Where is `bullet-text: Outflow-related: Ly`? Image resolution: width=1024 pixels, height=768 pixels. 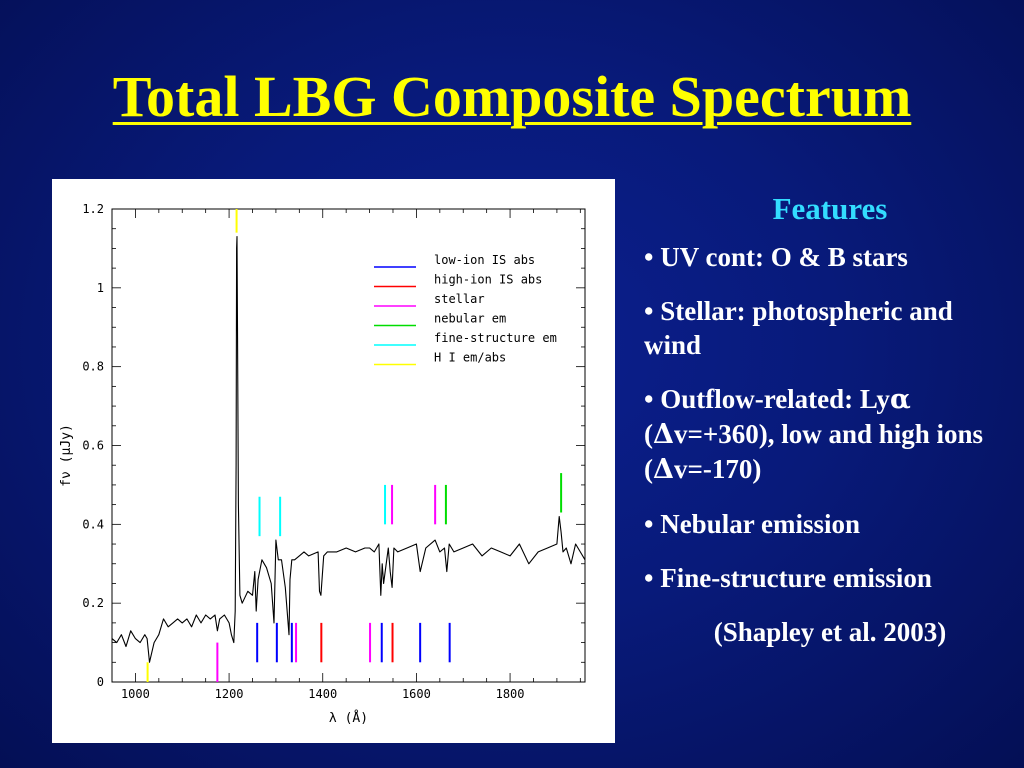 bullet-text: Outflow-related: Ly is located at coordinates (775, 399).